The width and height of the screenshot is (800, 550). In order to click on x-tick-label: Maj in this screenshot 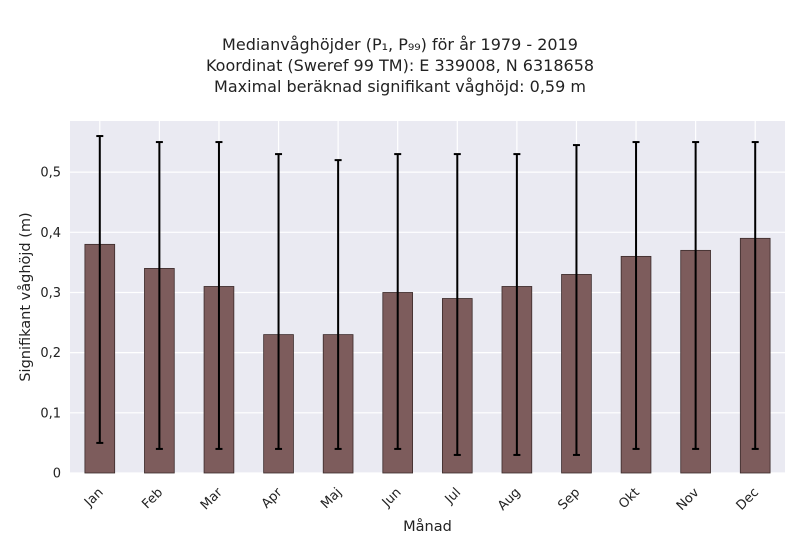, I will do `click(331, 498)`.